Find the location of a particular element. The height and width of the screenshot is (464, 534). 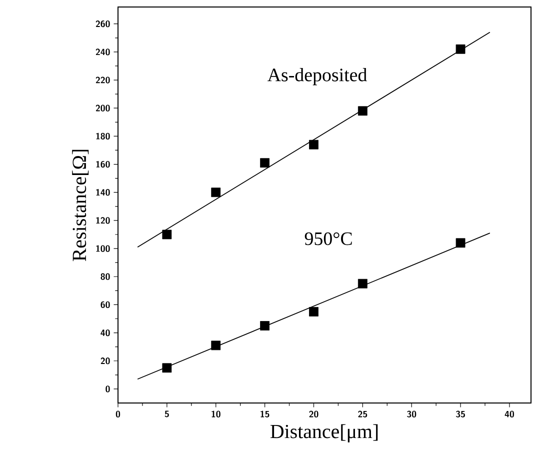

y-tick-label: 40 is located at coordinates (105, 332).